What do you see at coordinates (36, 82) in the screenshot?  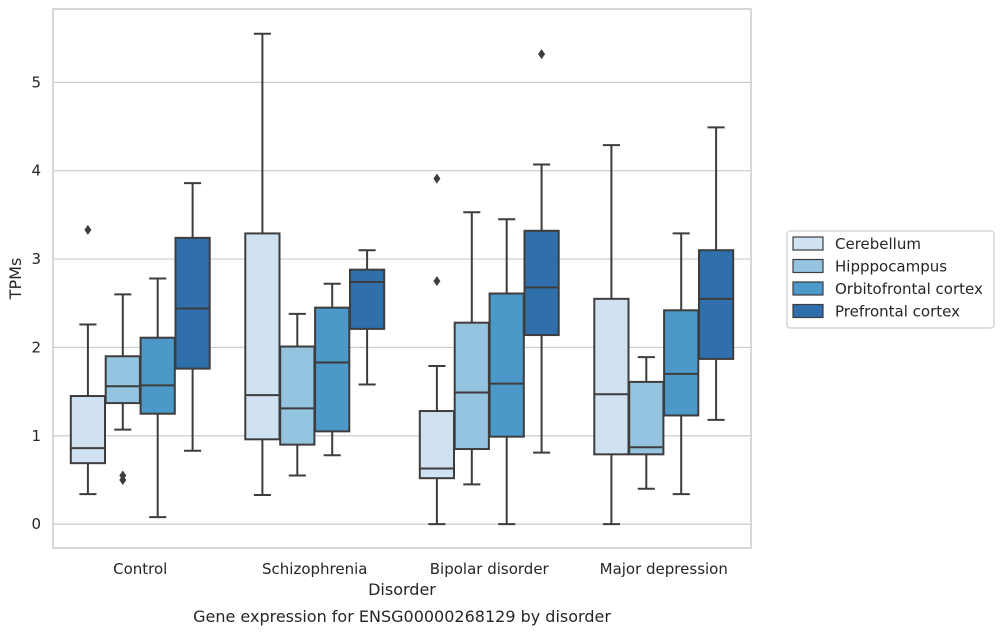 I see `y-tick-label: 5` at bounding box center [36, 82].